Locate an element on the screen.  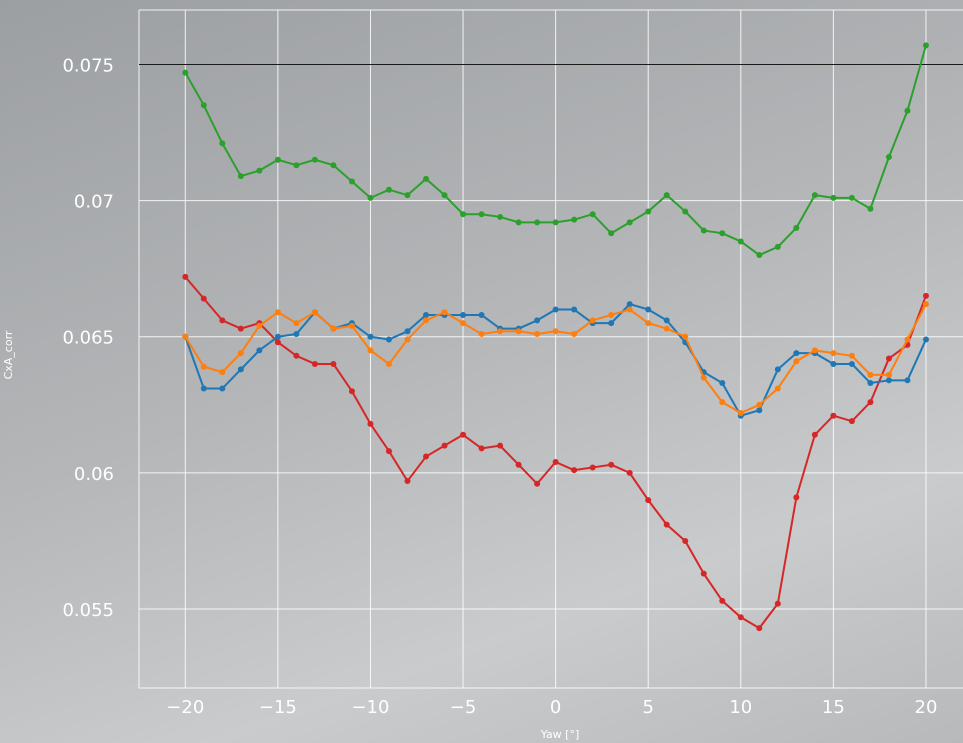
y-tick-label: 0.055 is located at coordinates (88, 610).